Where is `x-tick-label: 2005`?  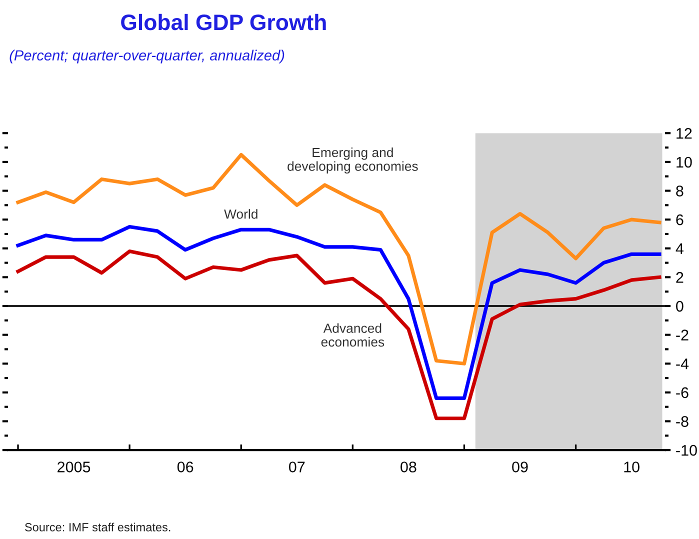
x-tick-label: 2005 is located at coordinates (74, 467).